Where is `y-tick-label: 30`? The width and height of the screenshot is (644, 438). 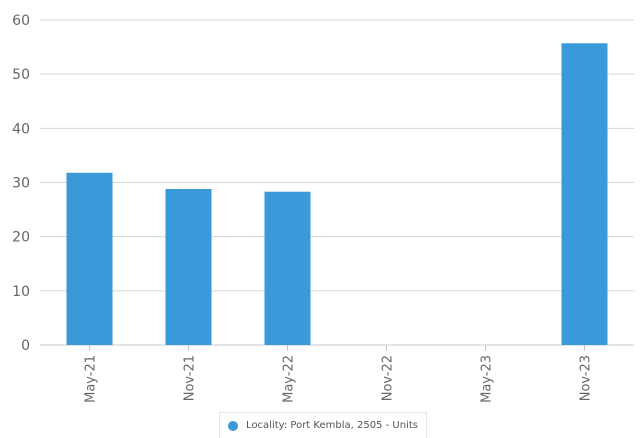
y-tick-label: 30 is located at coordinates (21, 184).